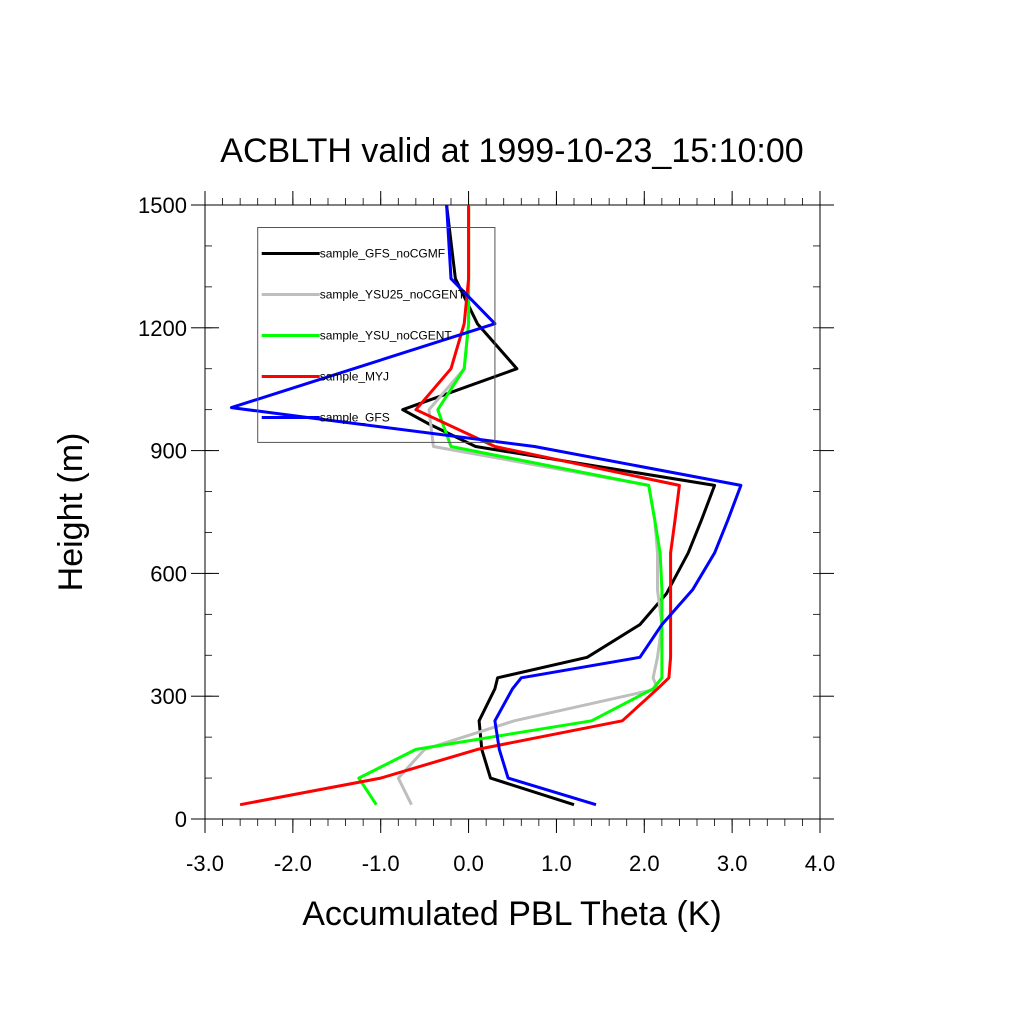  Describe the element at coordinates (393, 295) in the screenshot. I see `legend-label-1: sample_YSU25_noCGENT` at that location.